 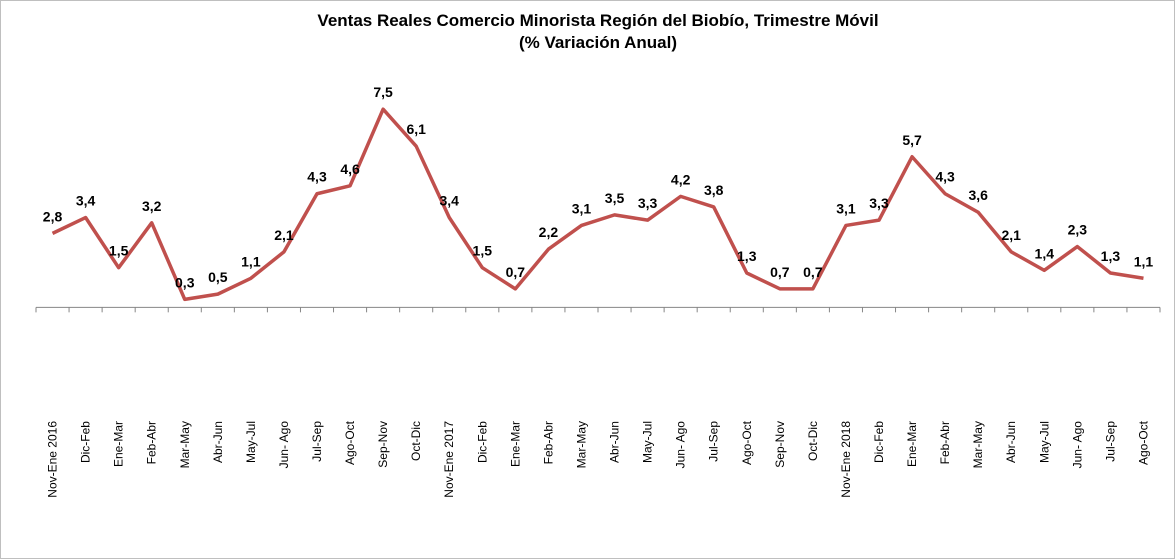 I want to click on value-label: 3,6, so click(x=978, y=195).